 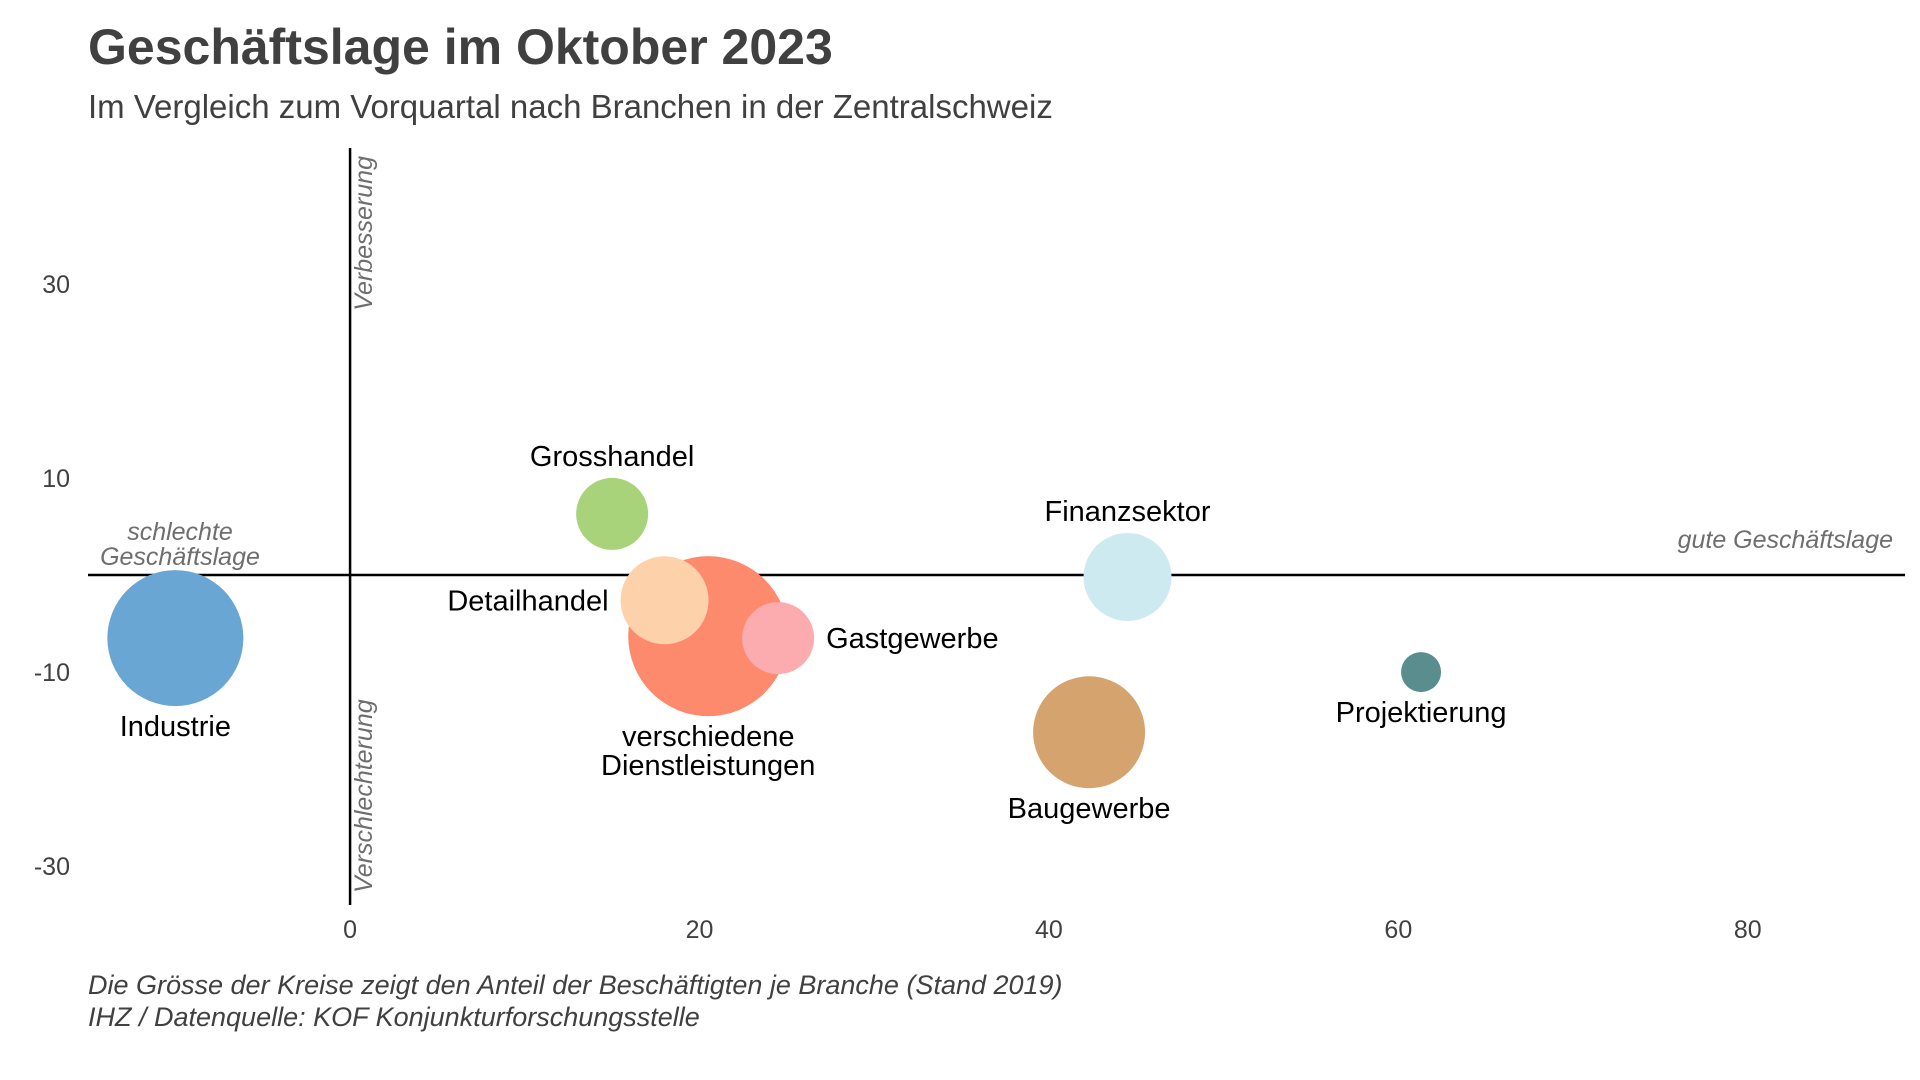 I want to click on annotation-left-line1: schlechte, so click(x=180, y=532).